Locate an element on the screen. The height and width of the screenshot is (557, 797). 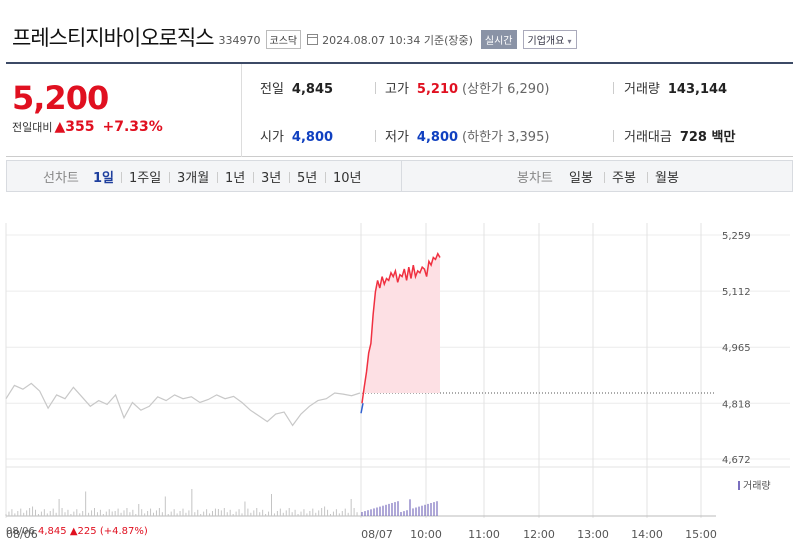
market-badge: 코스닥 is located at coordinates (283, 39).